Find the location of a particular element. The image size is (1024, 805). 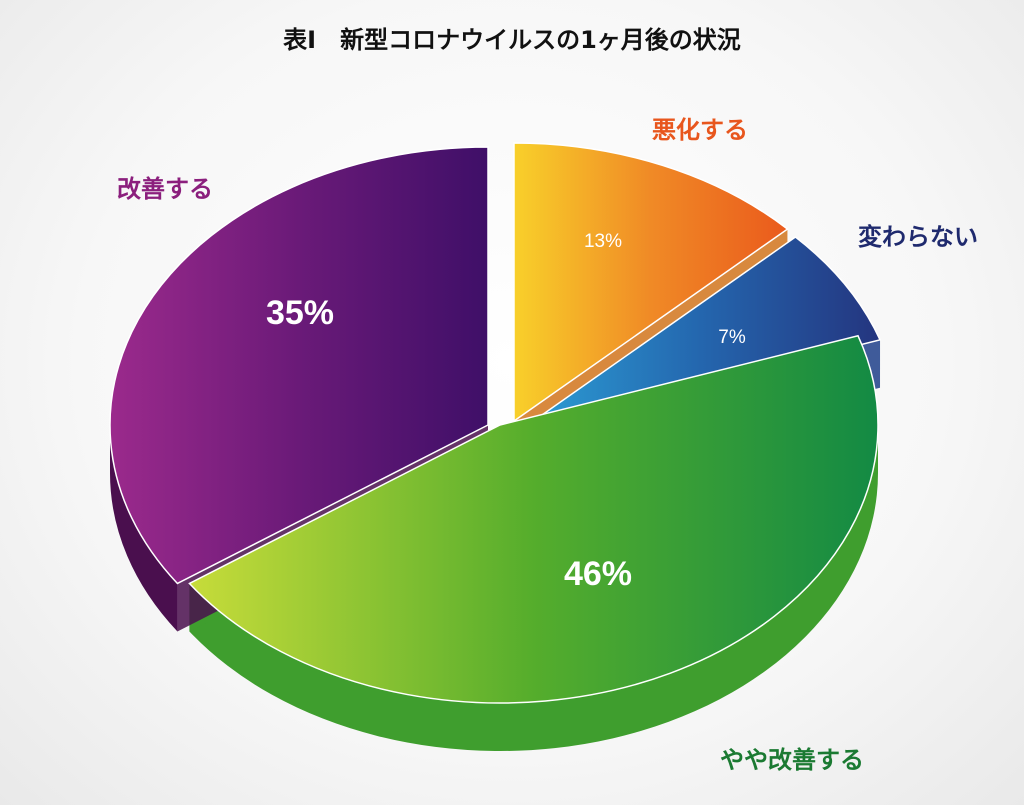

slice-value-label: 35% is located at coordinates (300, 313).